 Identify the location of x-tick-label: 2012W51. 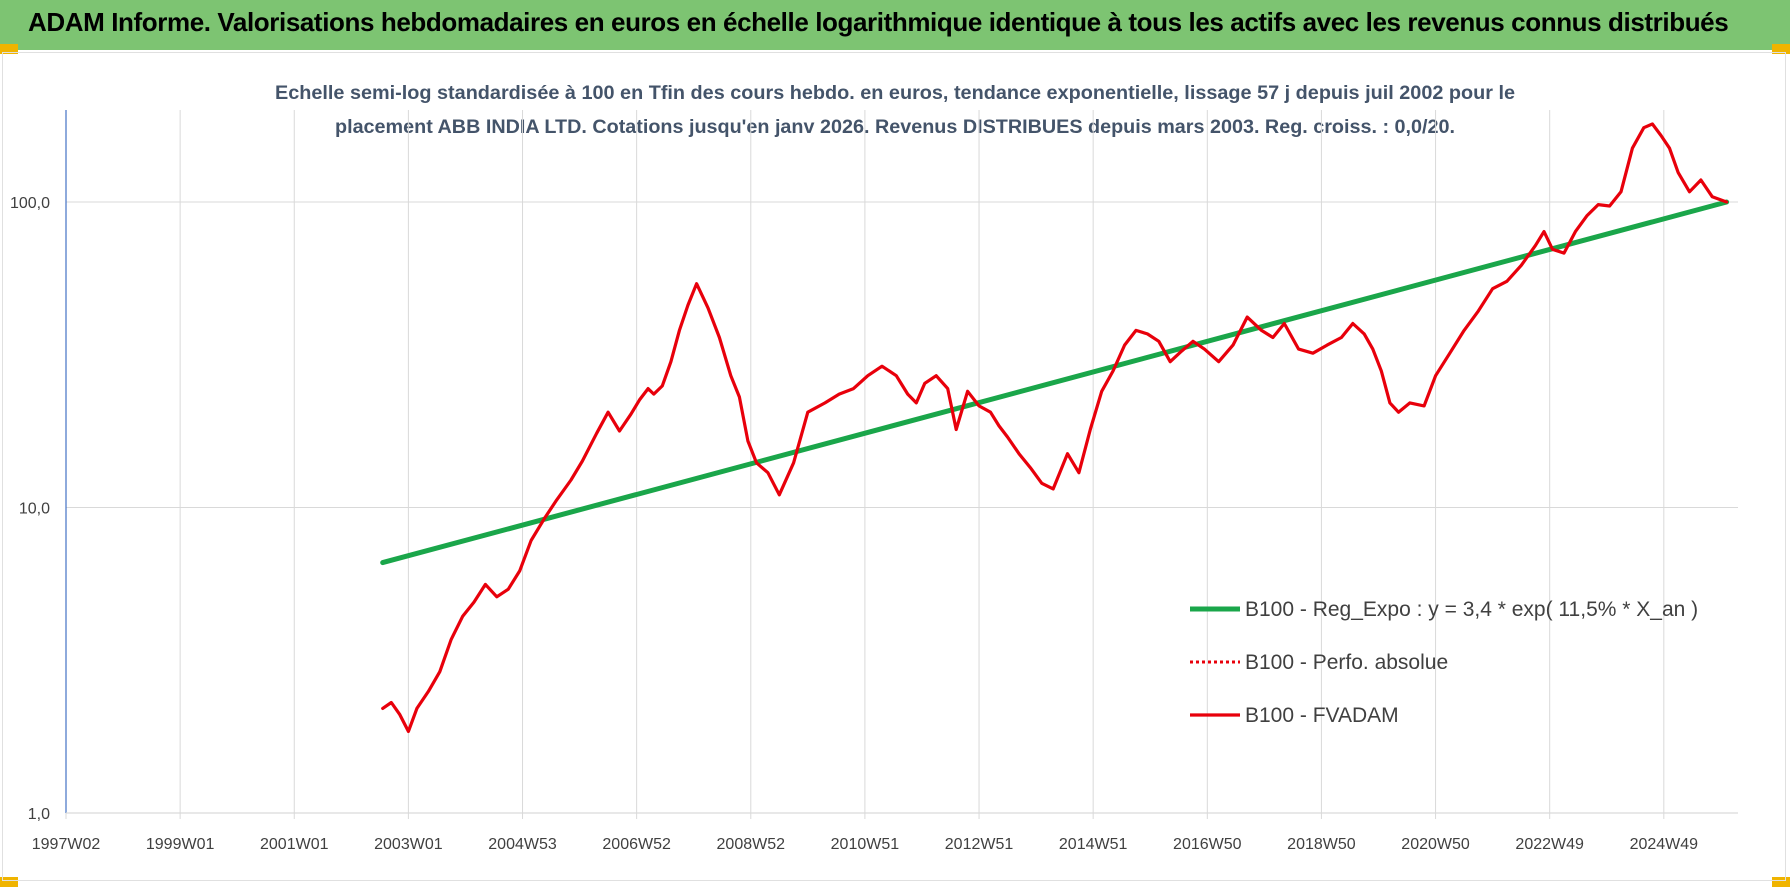
(979, 844).